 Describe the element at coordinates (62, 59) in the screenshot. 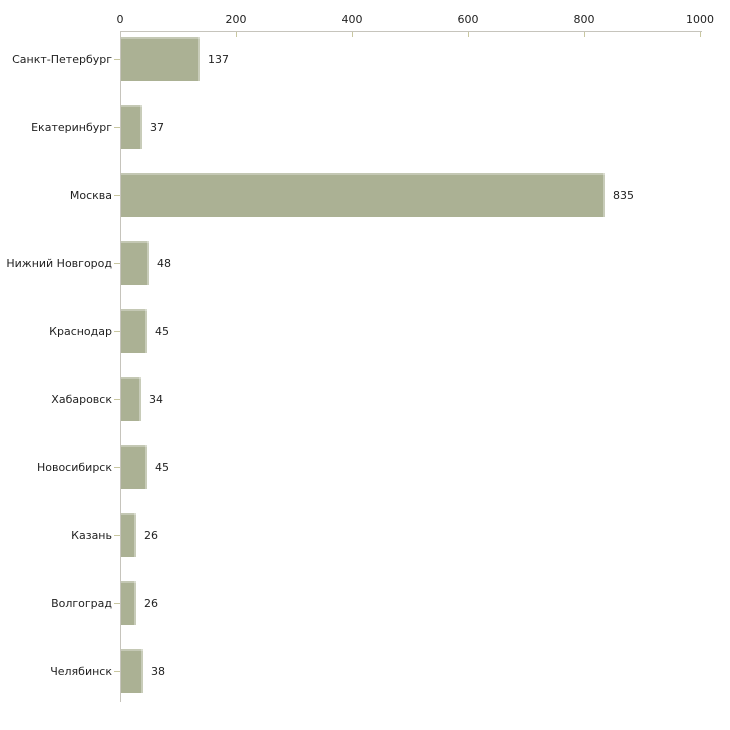

I see `category-label: Санкт-Петербург` at that location.